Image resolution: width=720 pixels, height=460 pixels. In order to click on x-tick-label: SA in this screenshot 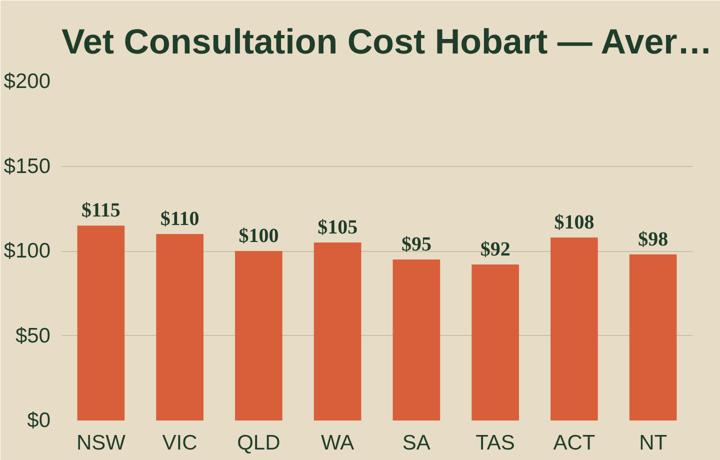, I will do `click(416, 443)`.